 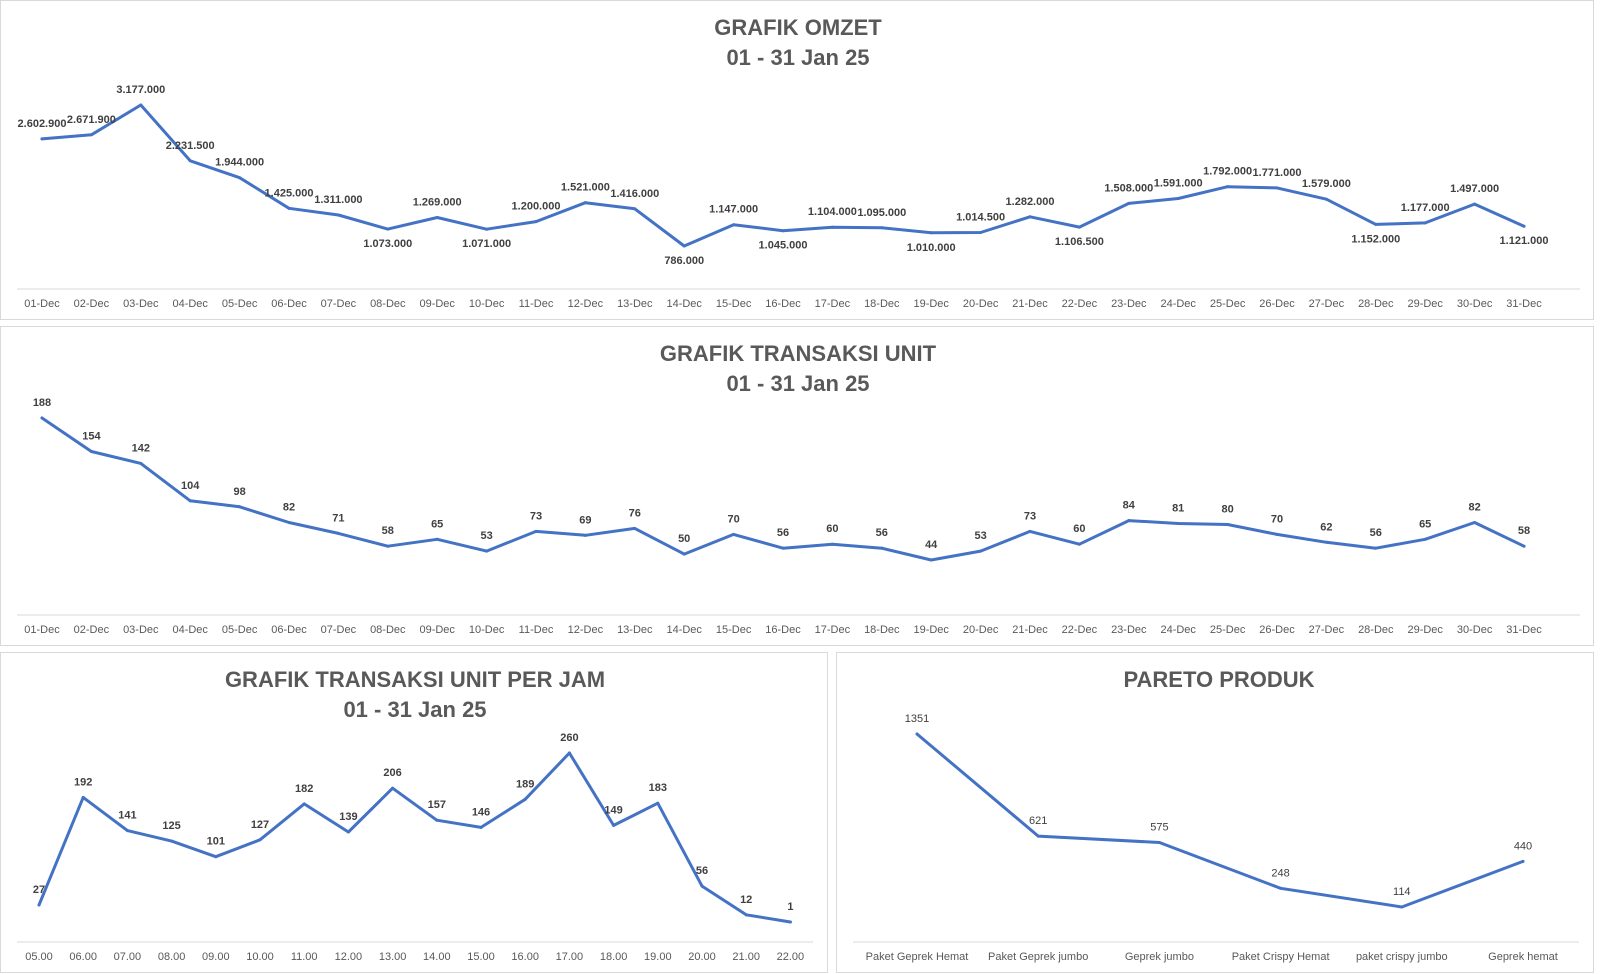 What do you see at coordinates (536, 516) in the screenshot?
I see `unit-data-label: 73` at bounding box center [536, 516].